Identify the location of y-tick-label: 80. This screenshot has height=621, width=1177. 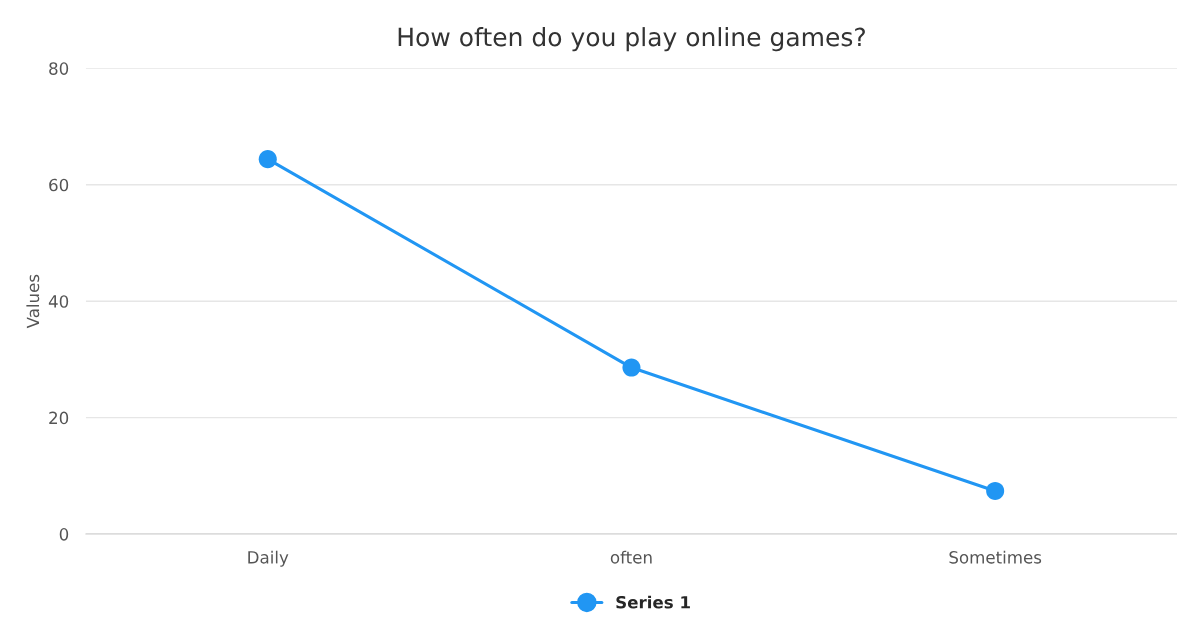
(59, 68).